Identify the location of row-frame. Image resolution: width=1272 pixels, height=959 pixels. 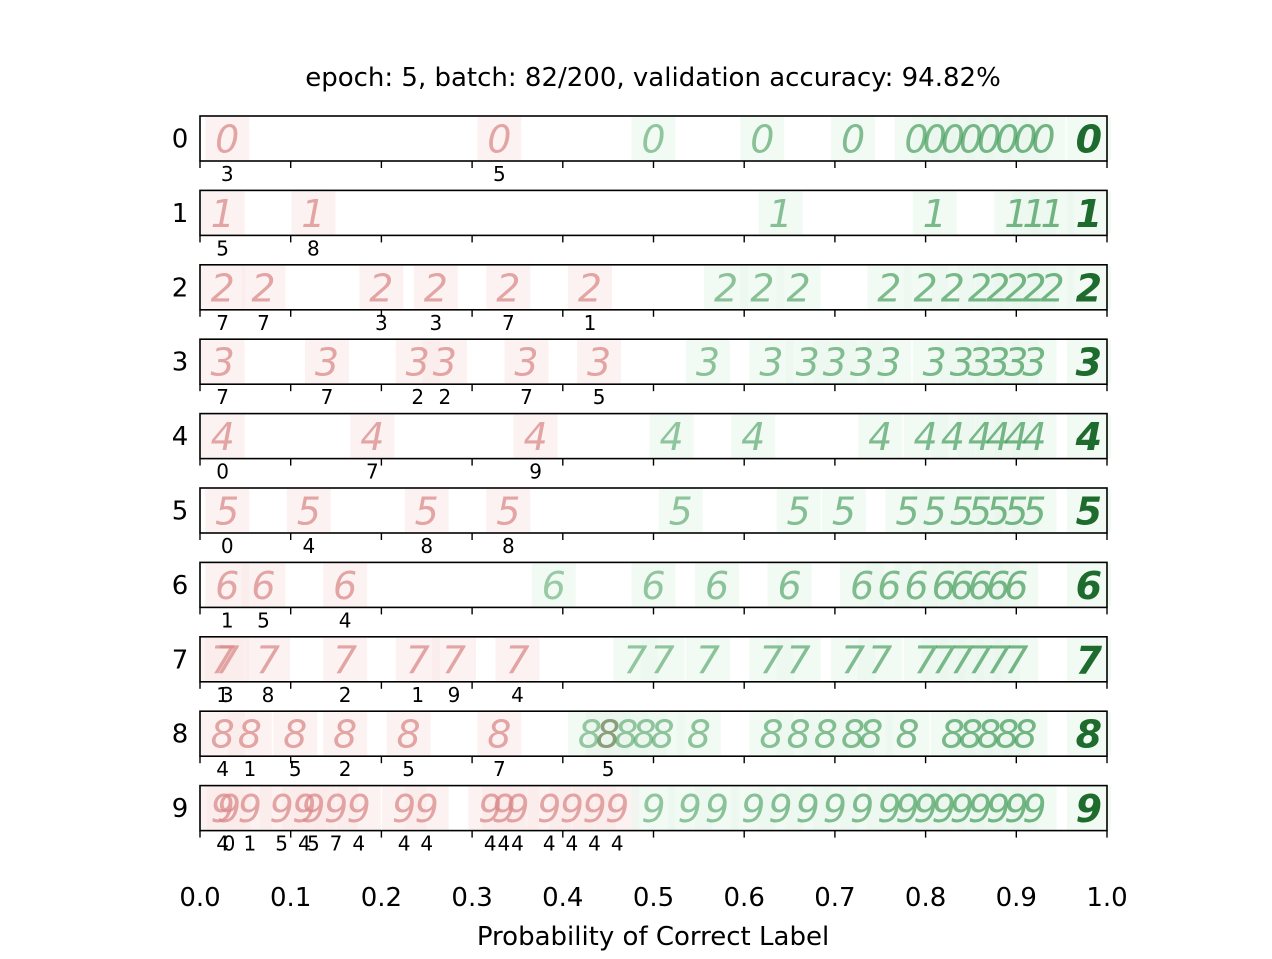
(653, 213).